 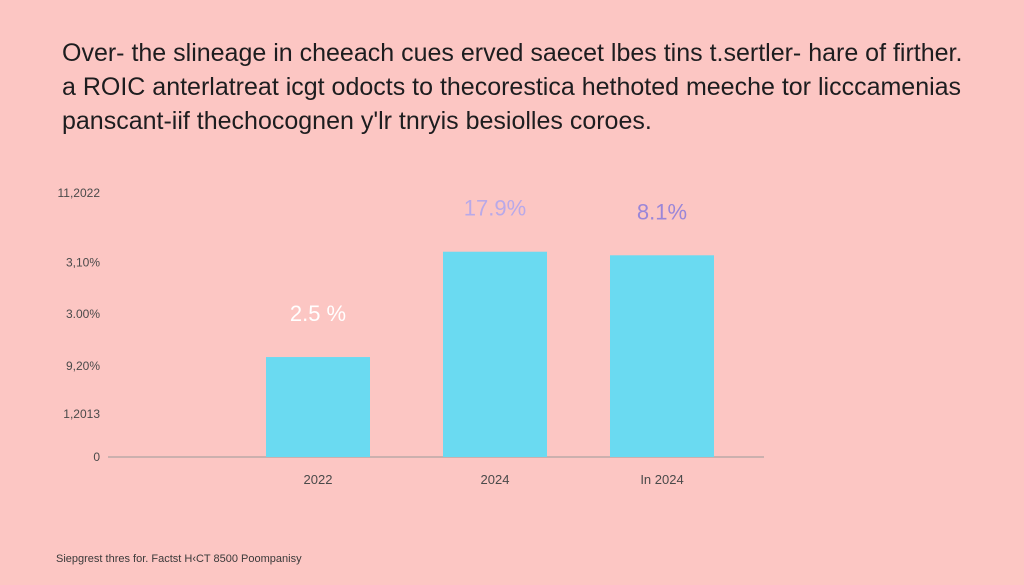 What do you see at coordinates (83, 366) in the screenshot?
I see `y-tick-label: 9,20%` at bounding box center [83, 366].